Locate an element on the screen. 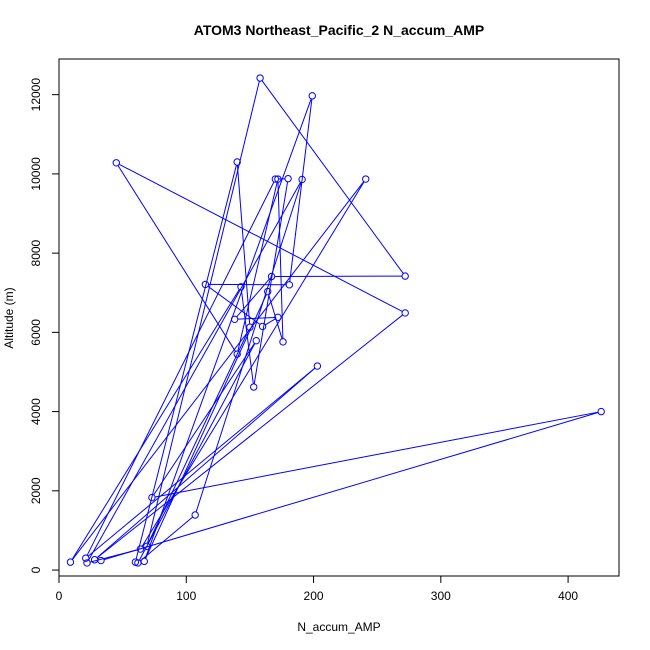 The height and width of the screenshot is (650, 650). y-tick-label: 12000 is located at coordinates (36, 95).